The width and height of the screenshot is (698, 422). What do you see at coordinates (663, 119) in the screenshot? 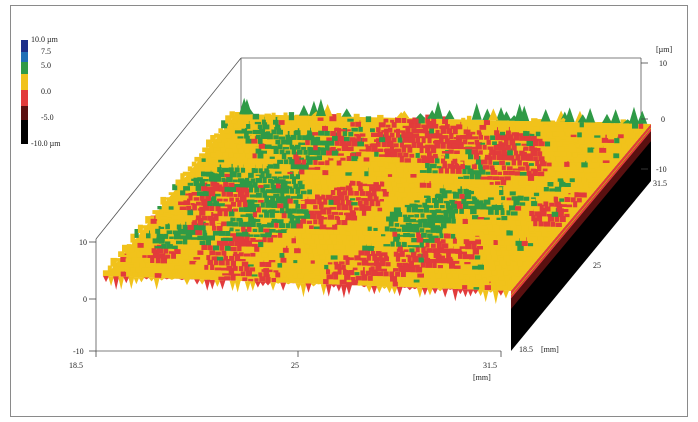
I see `z-right-tick-1: 0` at bounding box center [663, 119].